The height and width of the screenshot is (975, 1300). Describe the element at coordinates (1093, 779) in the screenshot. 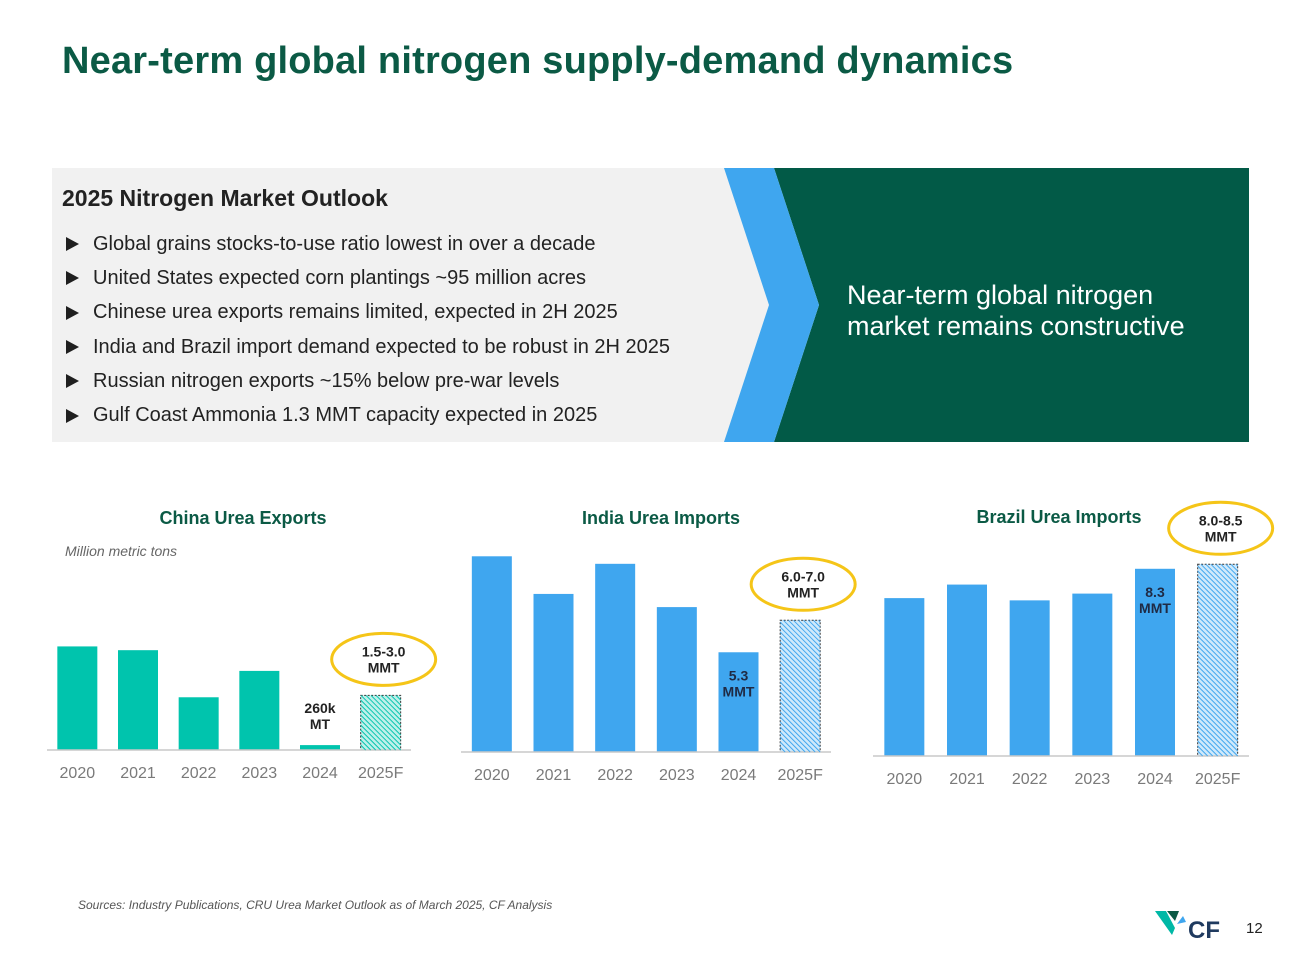

I see `tick-label-brazil-2023: 2023` at that location.